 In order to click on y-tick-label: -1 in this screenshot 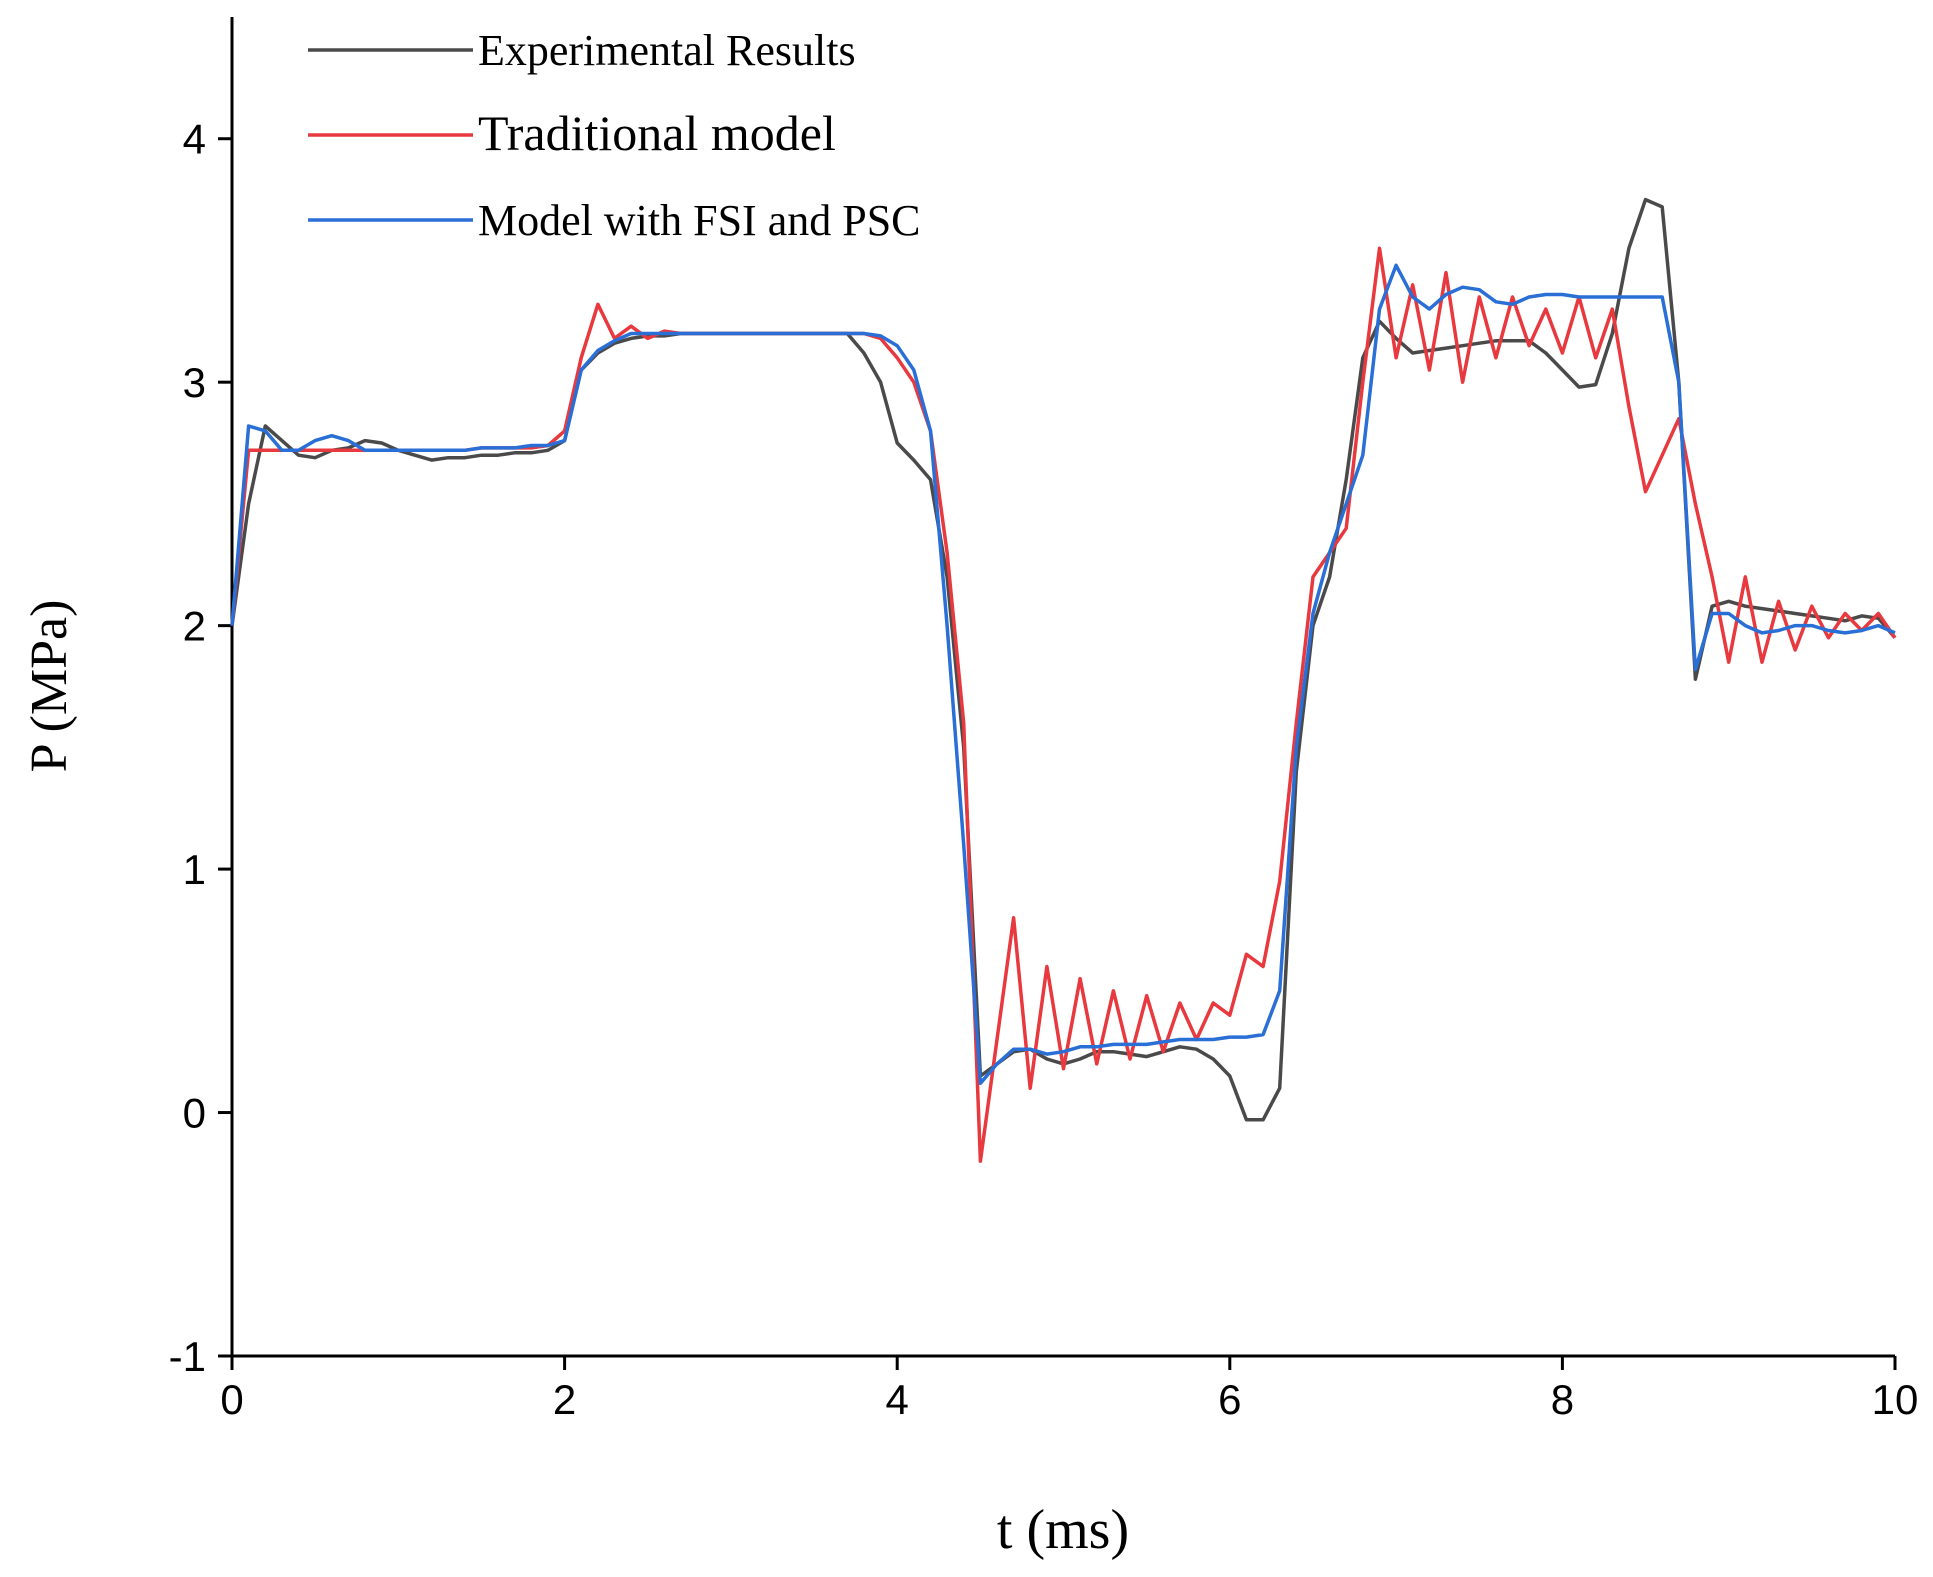, I will do `click(187, 1356)`.